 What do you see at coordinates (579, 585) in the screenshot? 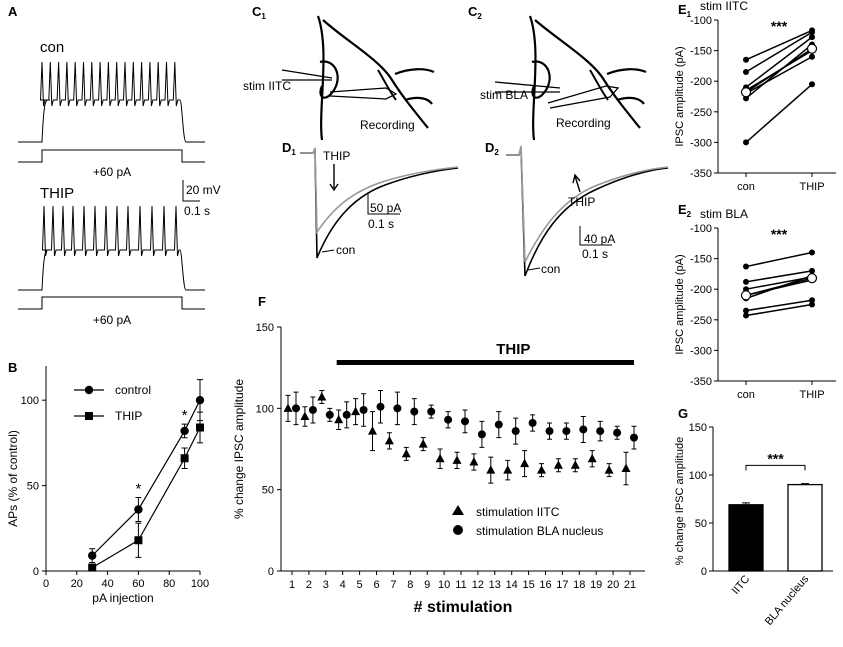
I see `f-xtick-label: 18` at bounding box center [579, 585].